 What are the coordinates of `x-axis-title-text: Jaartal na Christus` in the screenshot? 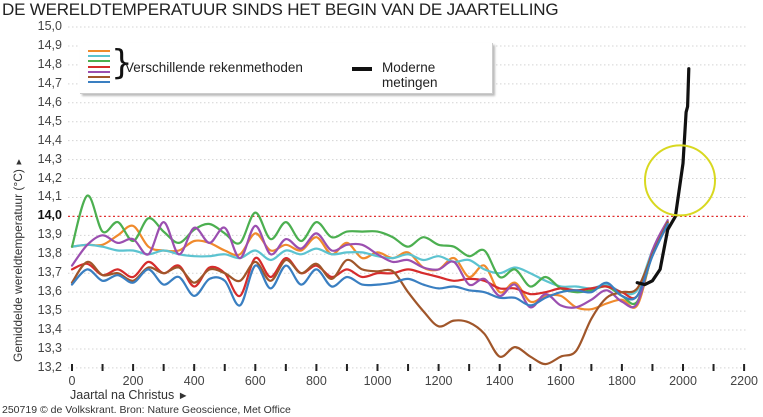 It's located at (122, 395).